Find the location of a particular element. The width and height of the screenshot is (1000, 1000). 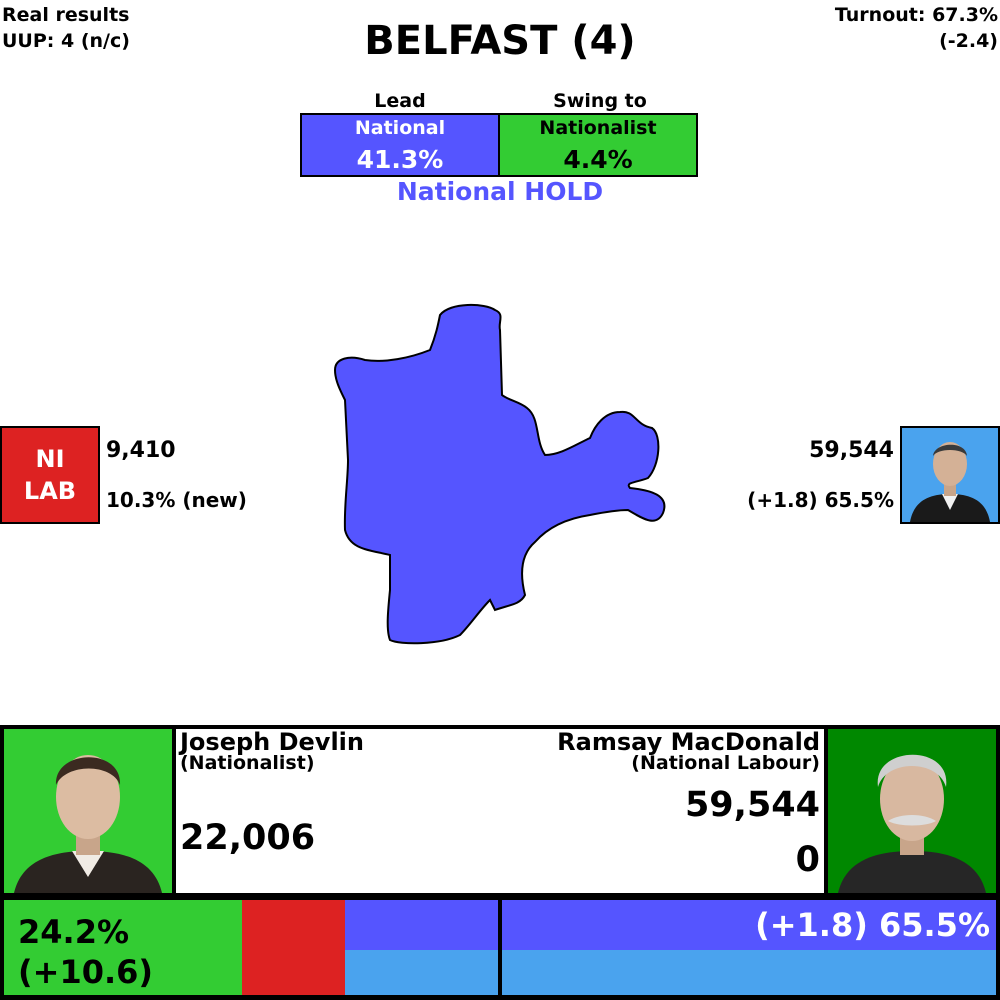

bar-segment-nationalist is located at coordinates (123, 947).